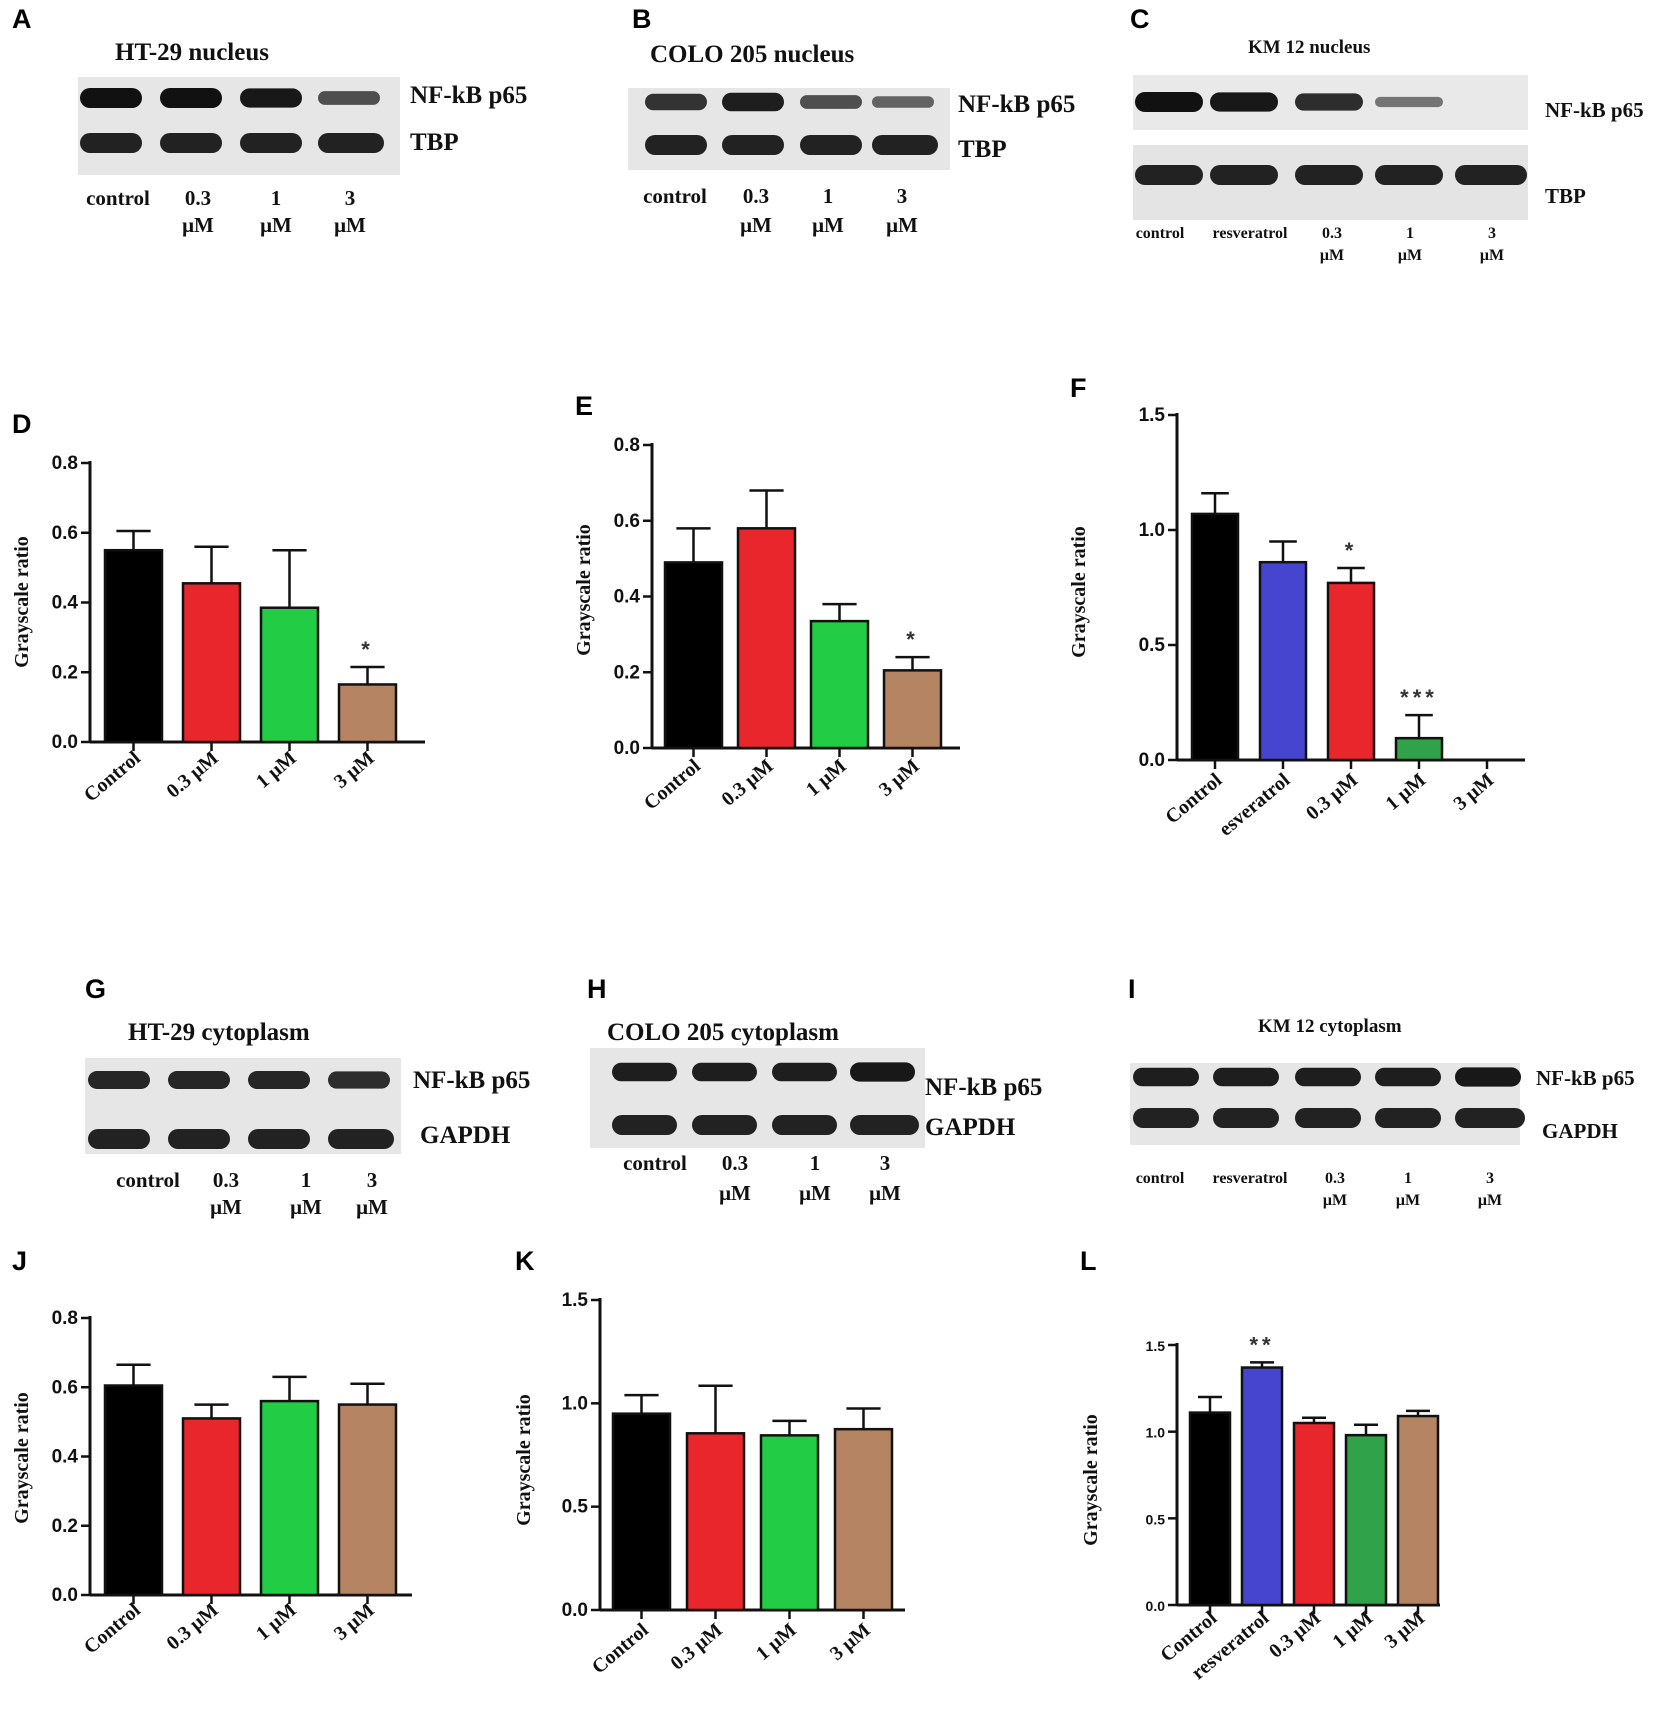 The width and height of the screenshot is (1679, 1717). I want to click on blot-title: HT-29 nucleus, so click(192, 52).